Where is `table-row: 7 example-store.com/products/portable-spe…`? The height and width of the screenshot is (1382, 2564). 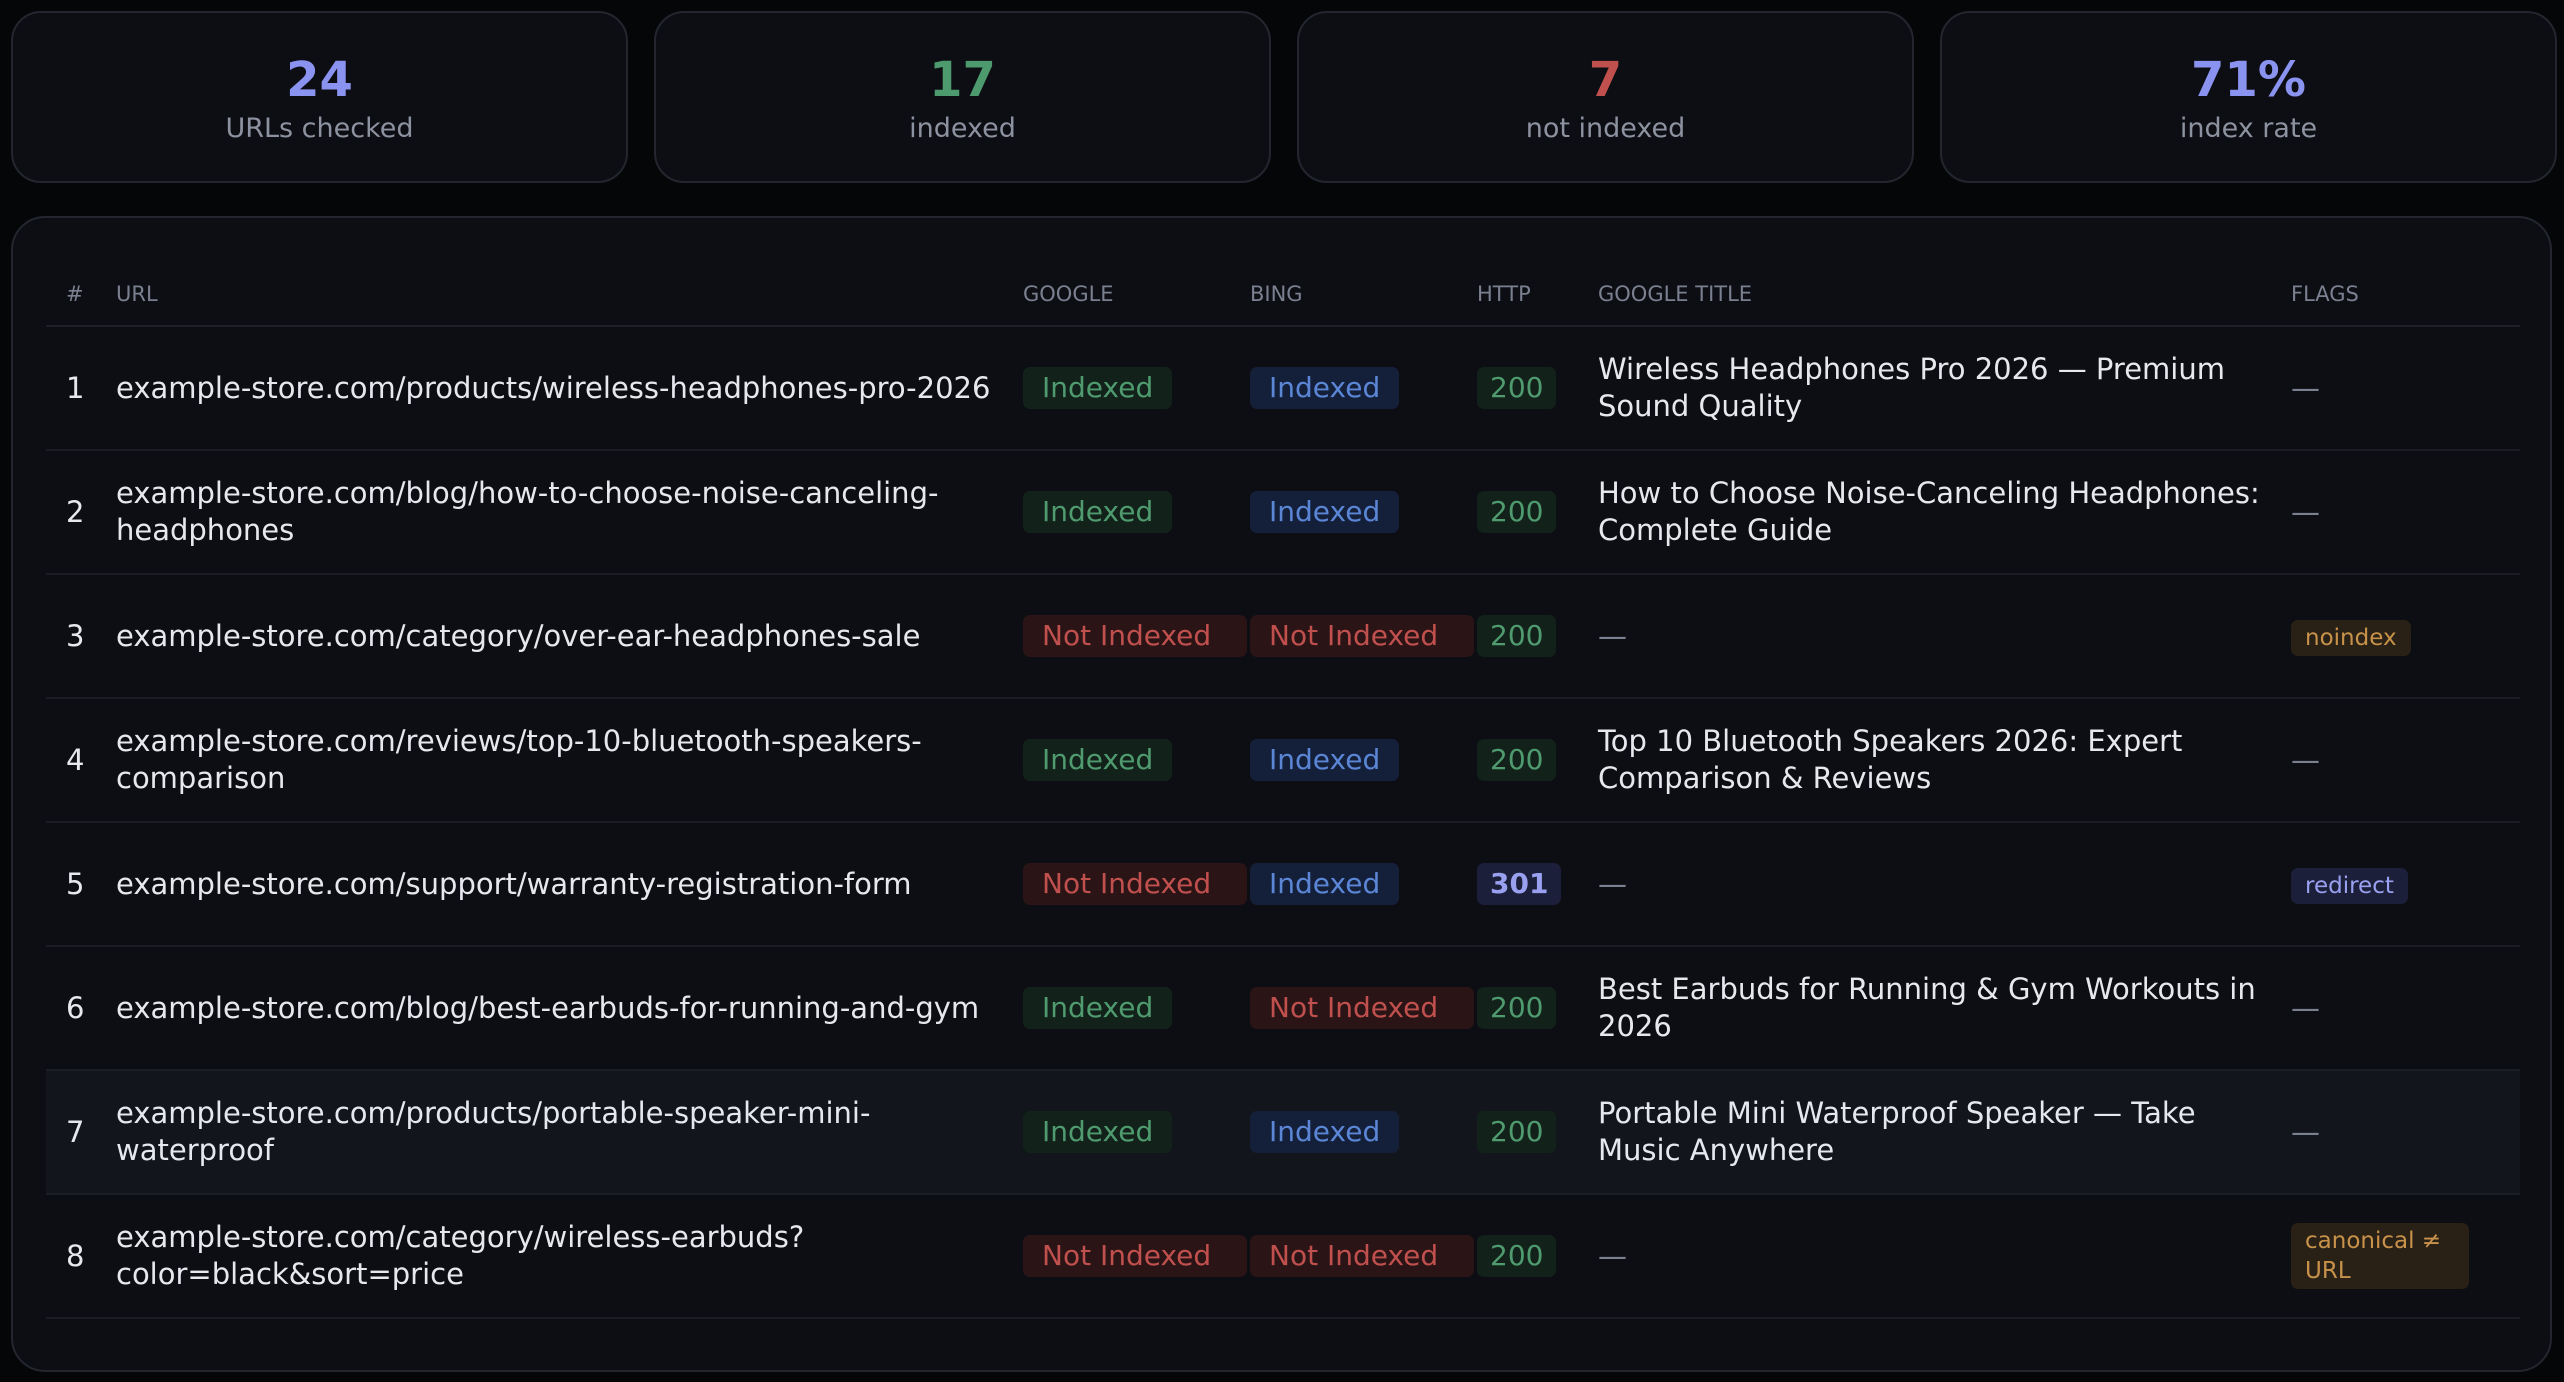 table-row: 7 example-store.com/products/portable-spe… is located at coordinates (1283, 1132).